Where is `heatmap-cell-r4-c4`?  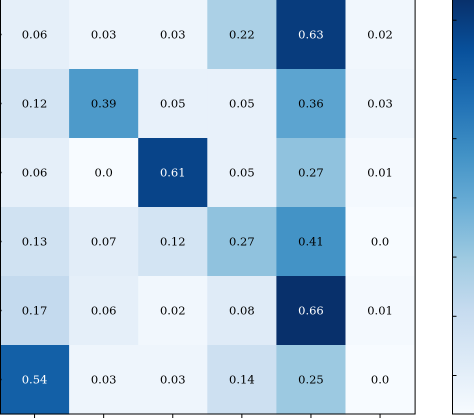 heatmap-cell-r4-c4 is located at coordinates (311, 311).